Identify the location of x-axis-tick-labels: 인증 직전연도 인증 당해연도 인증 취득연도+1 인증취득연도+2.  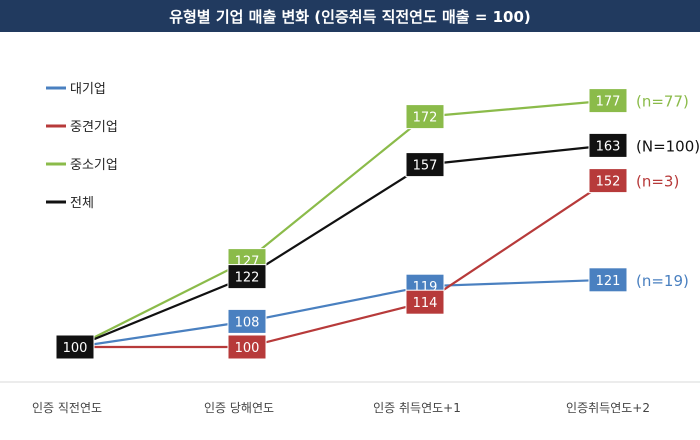
(341, 408).